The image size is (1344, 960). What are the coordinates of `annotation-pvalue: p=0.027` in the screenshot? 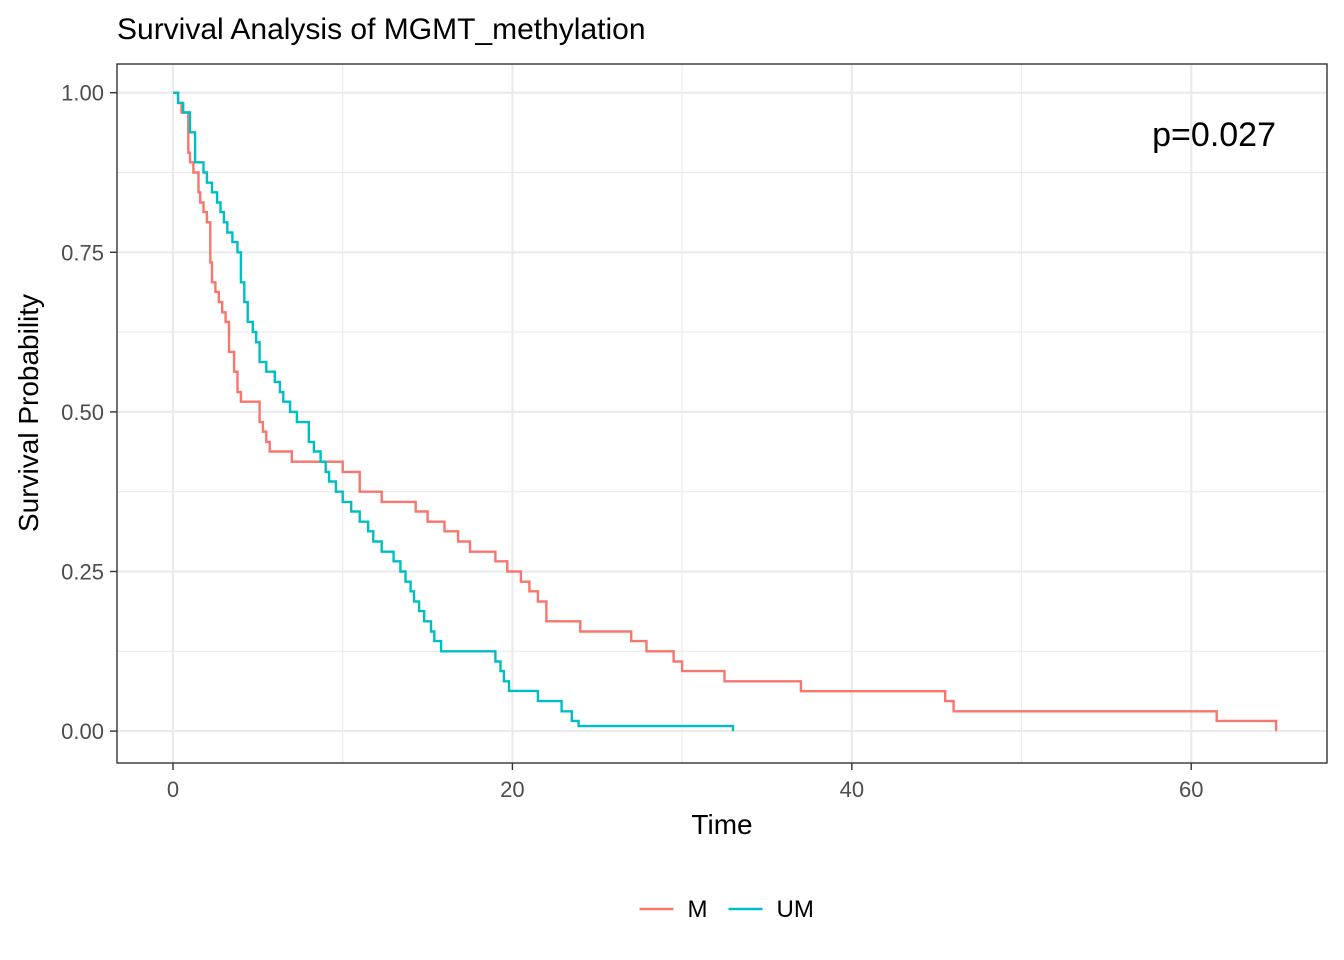 It's located at (1214, 135).